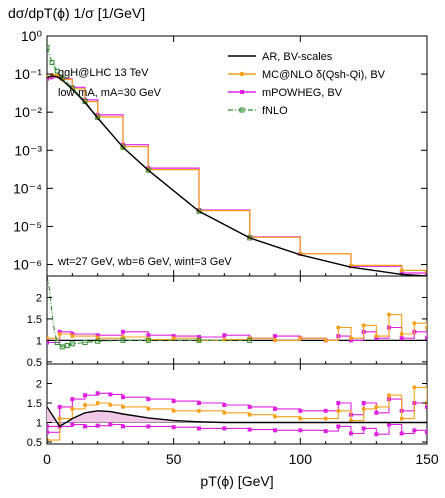  What do you see at coordinates (28, 150) in the screenshot?
I see `y-tick-label: 10⁻³` at bounding box center [28, 150].